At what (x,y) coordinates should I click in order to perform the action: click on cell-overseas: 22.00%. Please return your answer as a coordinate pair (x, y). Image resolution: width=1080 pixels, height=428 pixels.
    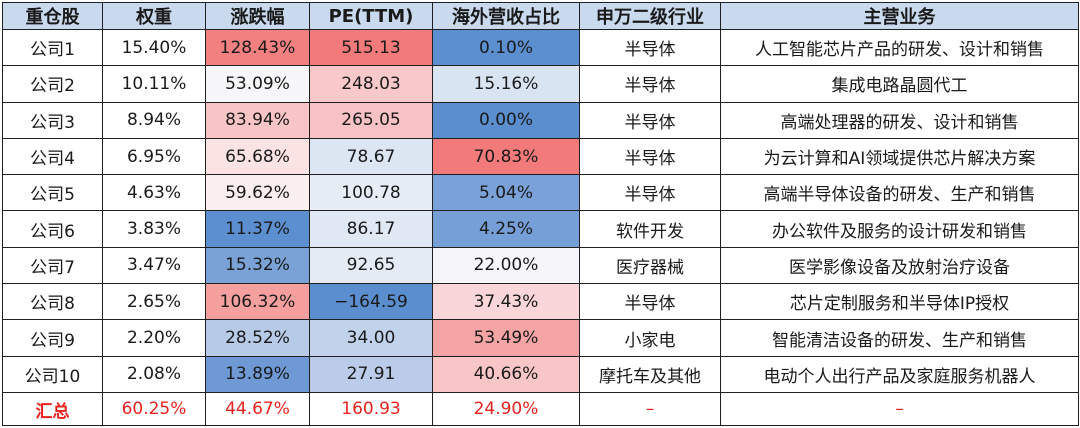
    Looking at the image, I should click on (506, 265).